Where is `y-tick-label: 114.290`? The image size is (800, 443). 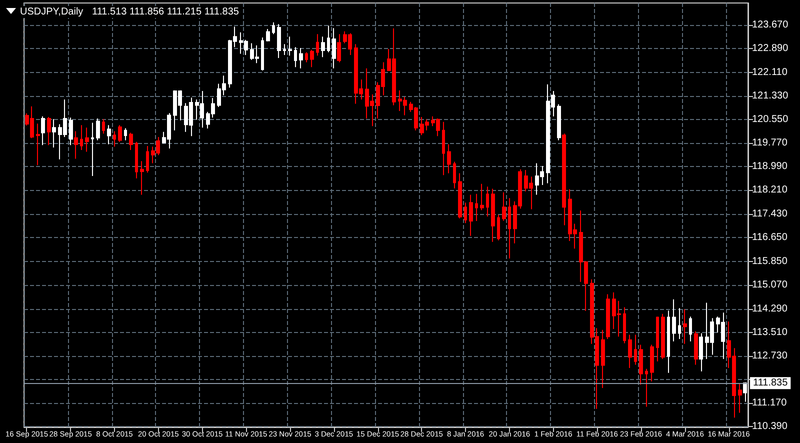 y-tick-label: 114.290 is located at coordinates (770, 308).